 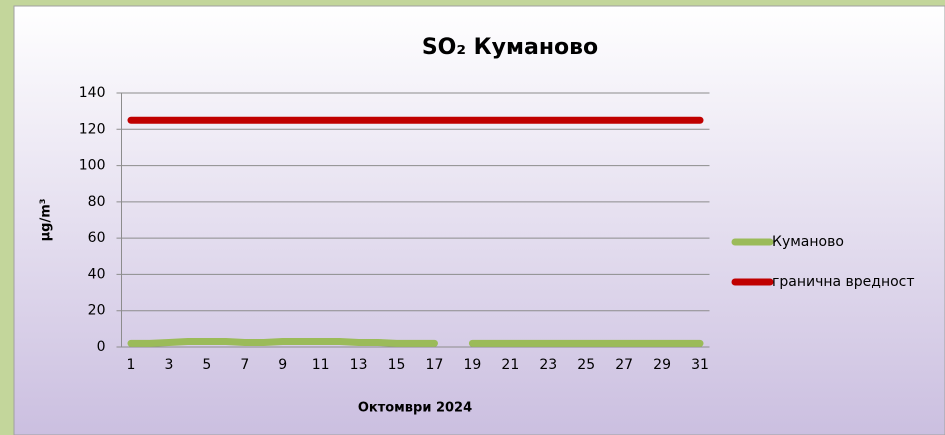 I want to click on y-tick-label: 20, so click(x=97, y=311).